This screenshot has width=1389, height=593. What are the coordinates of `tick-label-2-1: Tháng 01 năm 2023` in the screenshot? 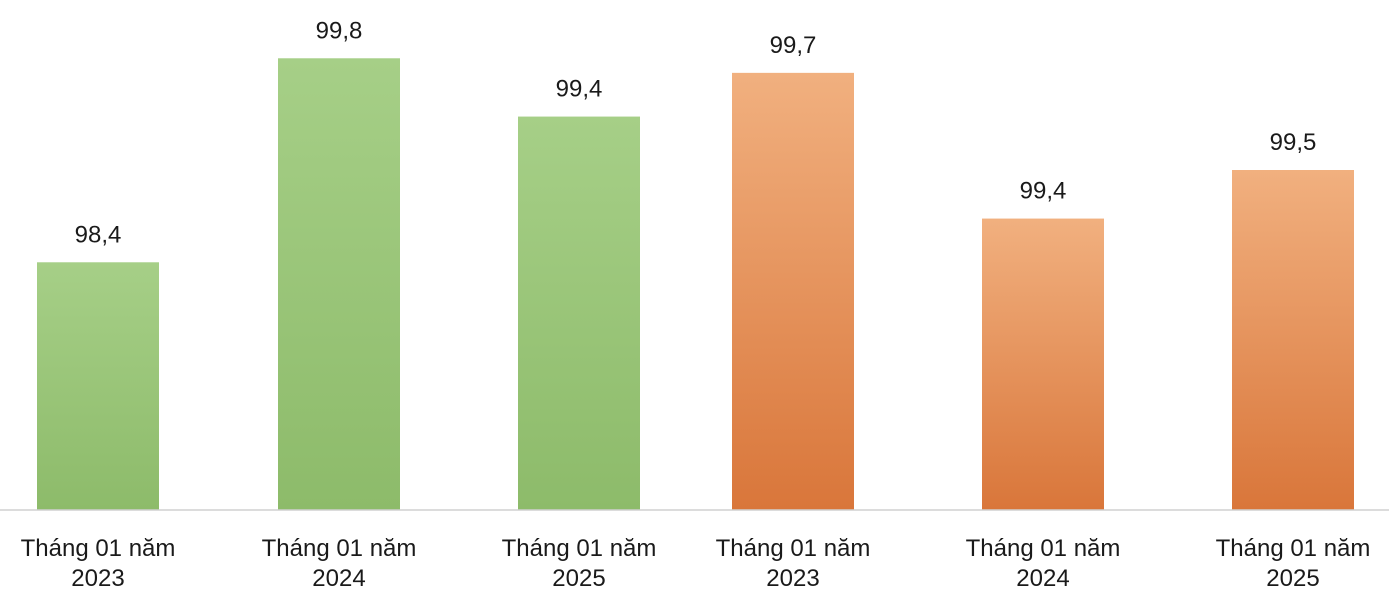 It's located at (793, 561).